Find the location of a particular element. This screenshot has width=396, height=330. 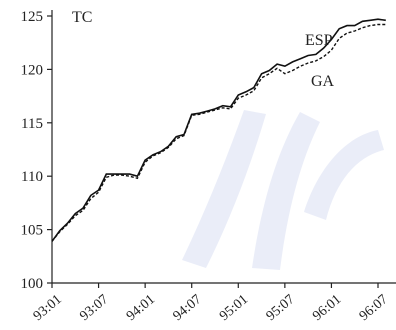

x-tick-label: 93:01 is located at coordinates (48, 308).